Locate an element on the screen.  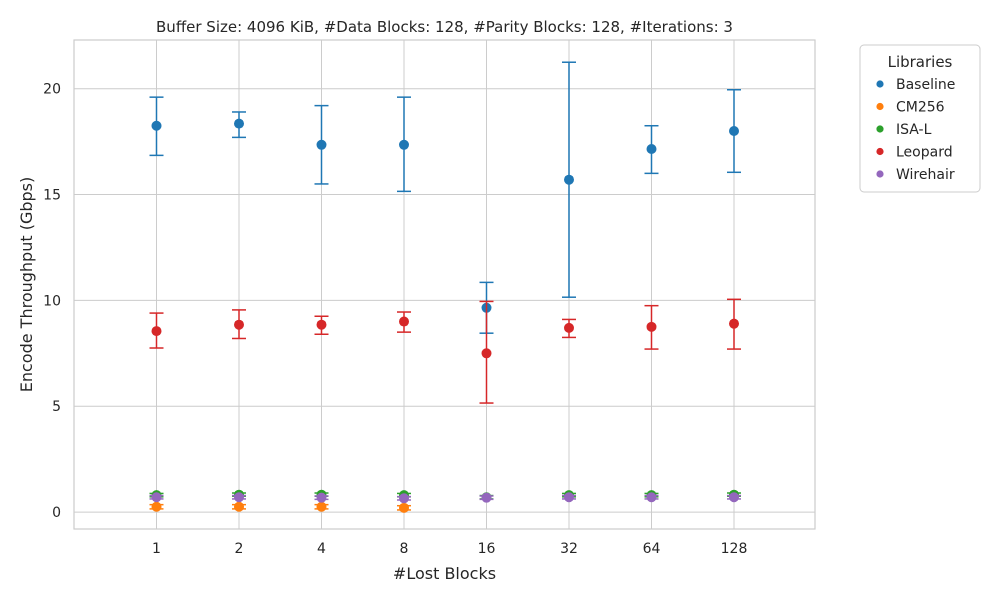
series-wirehair is located at coordinates (445, 498).